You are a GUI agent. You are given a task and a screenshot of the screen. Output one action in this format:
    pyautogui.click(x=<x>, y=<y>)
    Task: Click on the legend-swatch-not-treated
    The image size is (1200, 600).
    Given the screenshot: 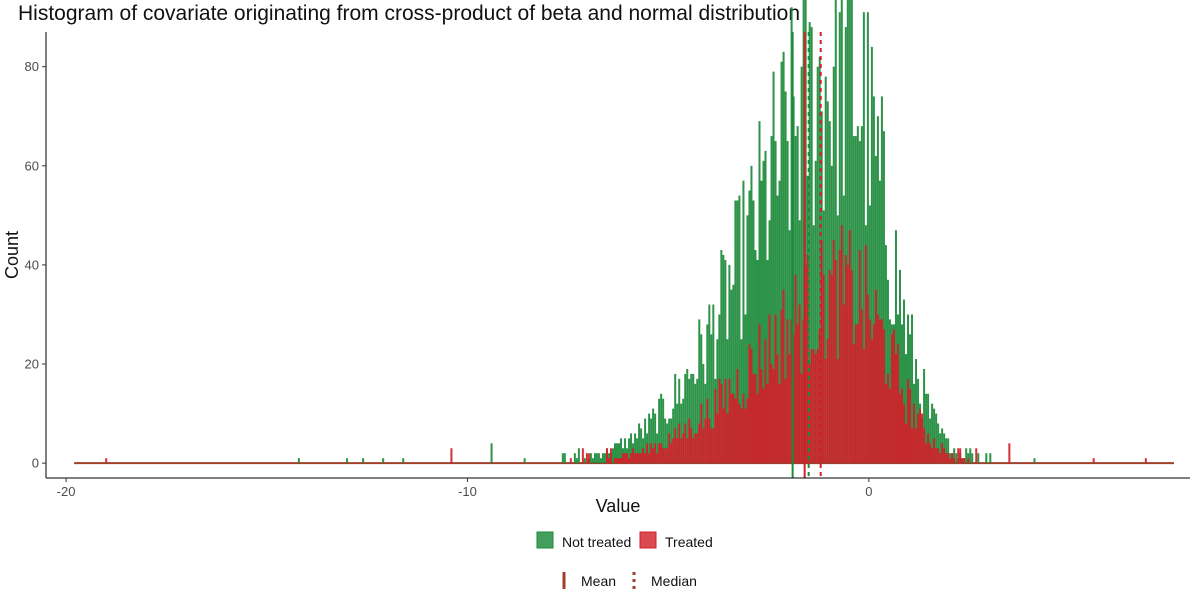 What is the action you would take?
    pyautogui.click(x=545, y=540)
    